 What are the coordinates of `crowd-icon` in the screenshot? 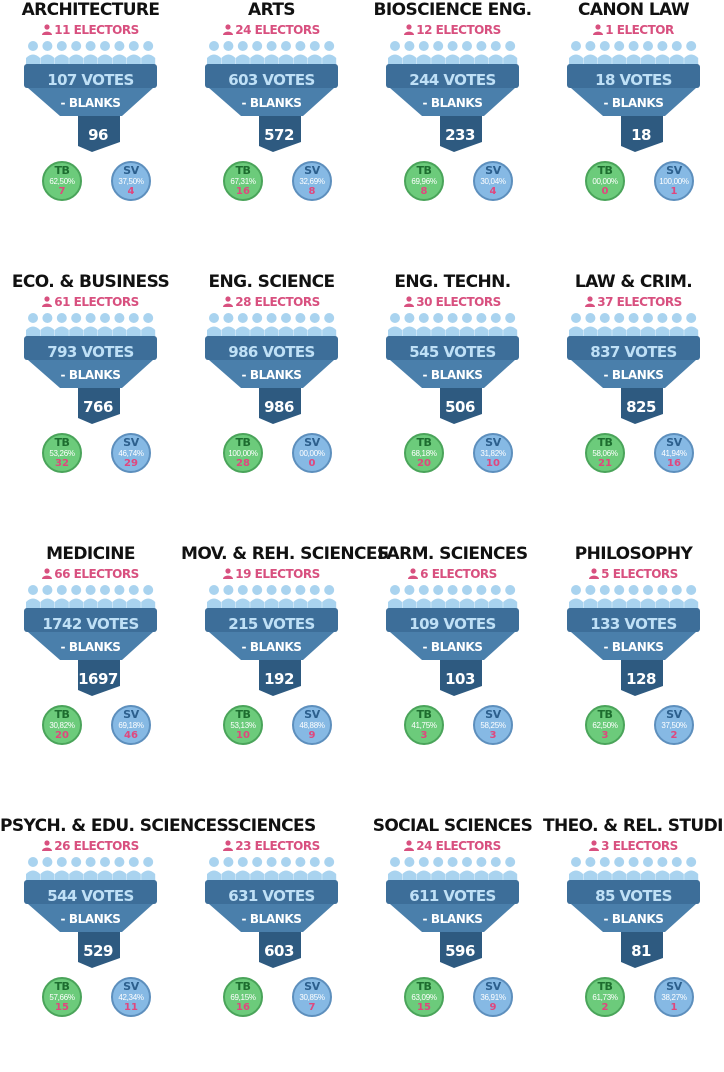 It's located at (453, 55).